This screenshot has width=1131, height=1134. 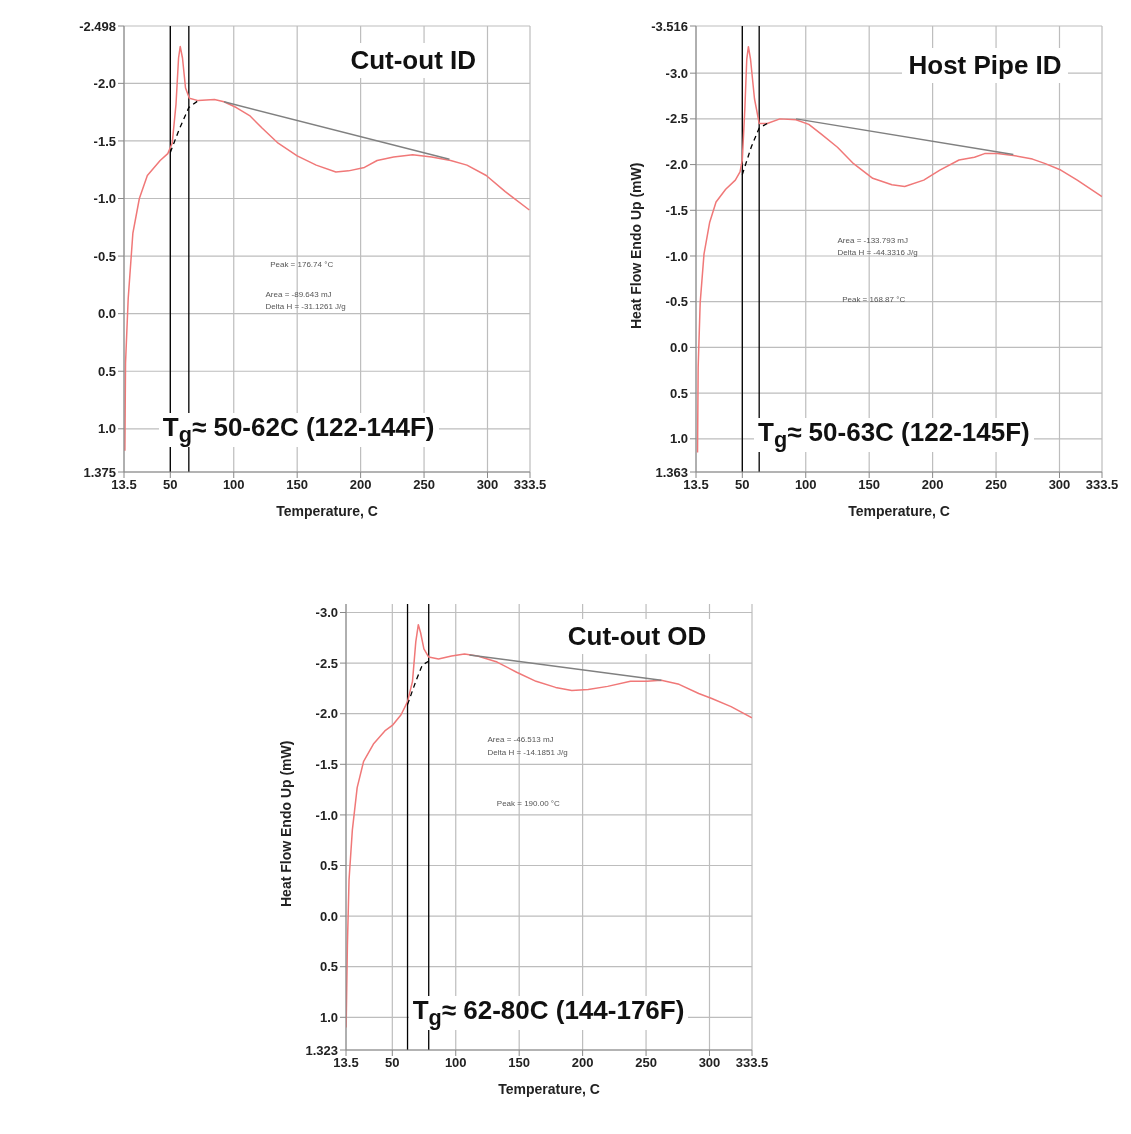 I want to click on text: Cut-out ID, so click(x=413, y=61).